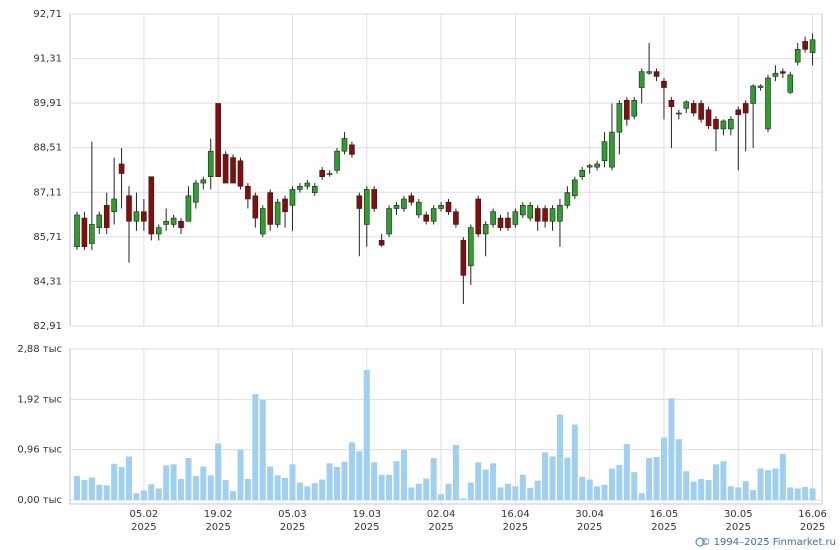  What do you see at coordinates (47, 237) in the screenshot?
I see `y-tick-label: 85,71` at bounding box center [47, 237].